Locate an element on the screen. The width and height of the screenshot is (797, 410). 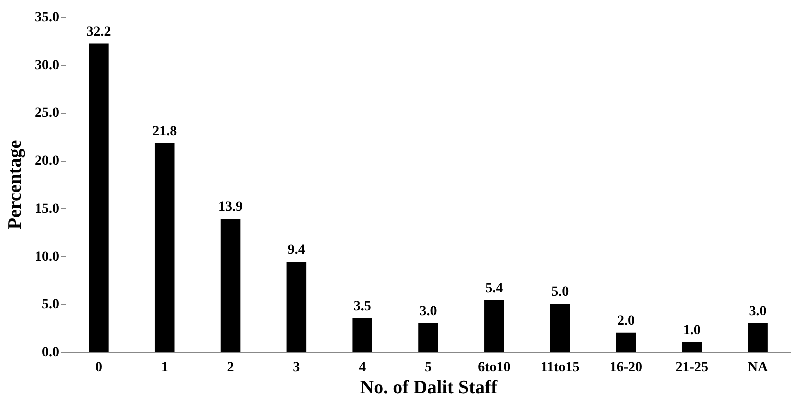
y-axis-title: Percentage is located at coordinates (15, 185).